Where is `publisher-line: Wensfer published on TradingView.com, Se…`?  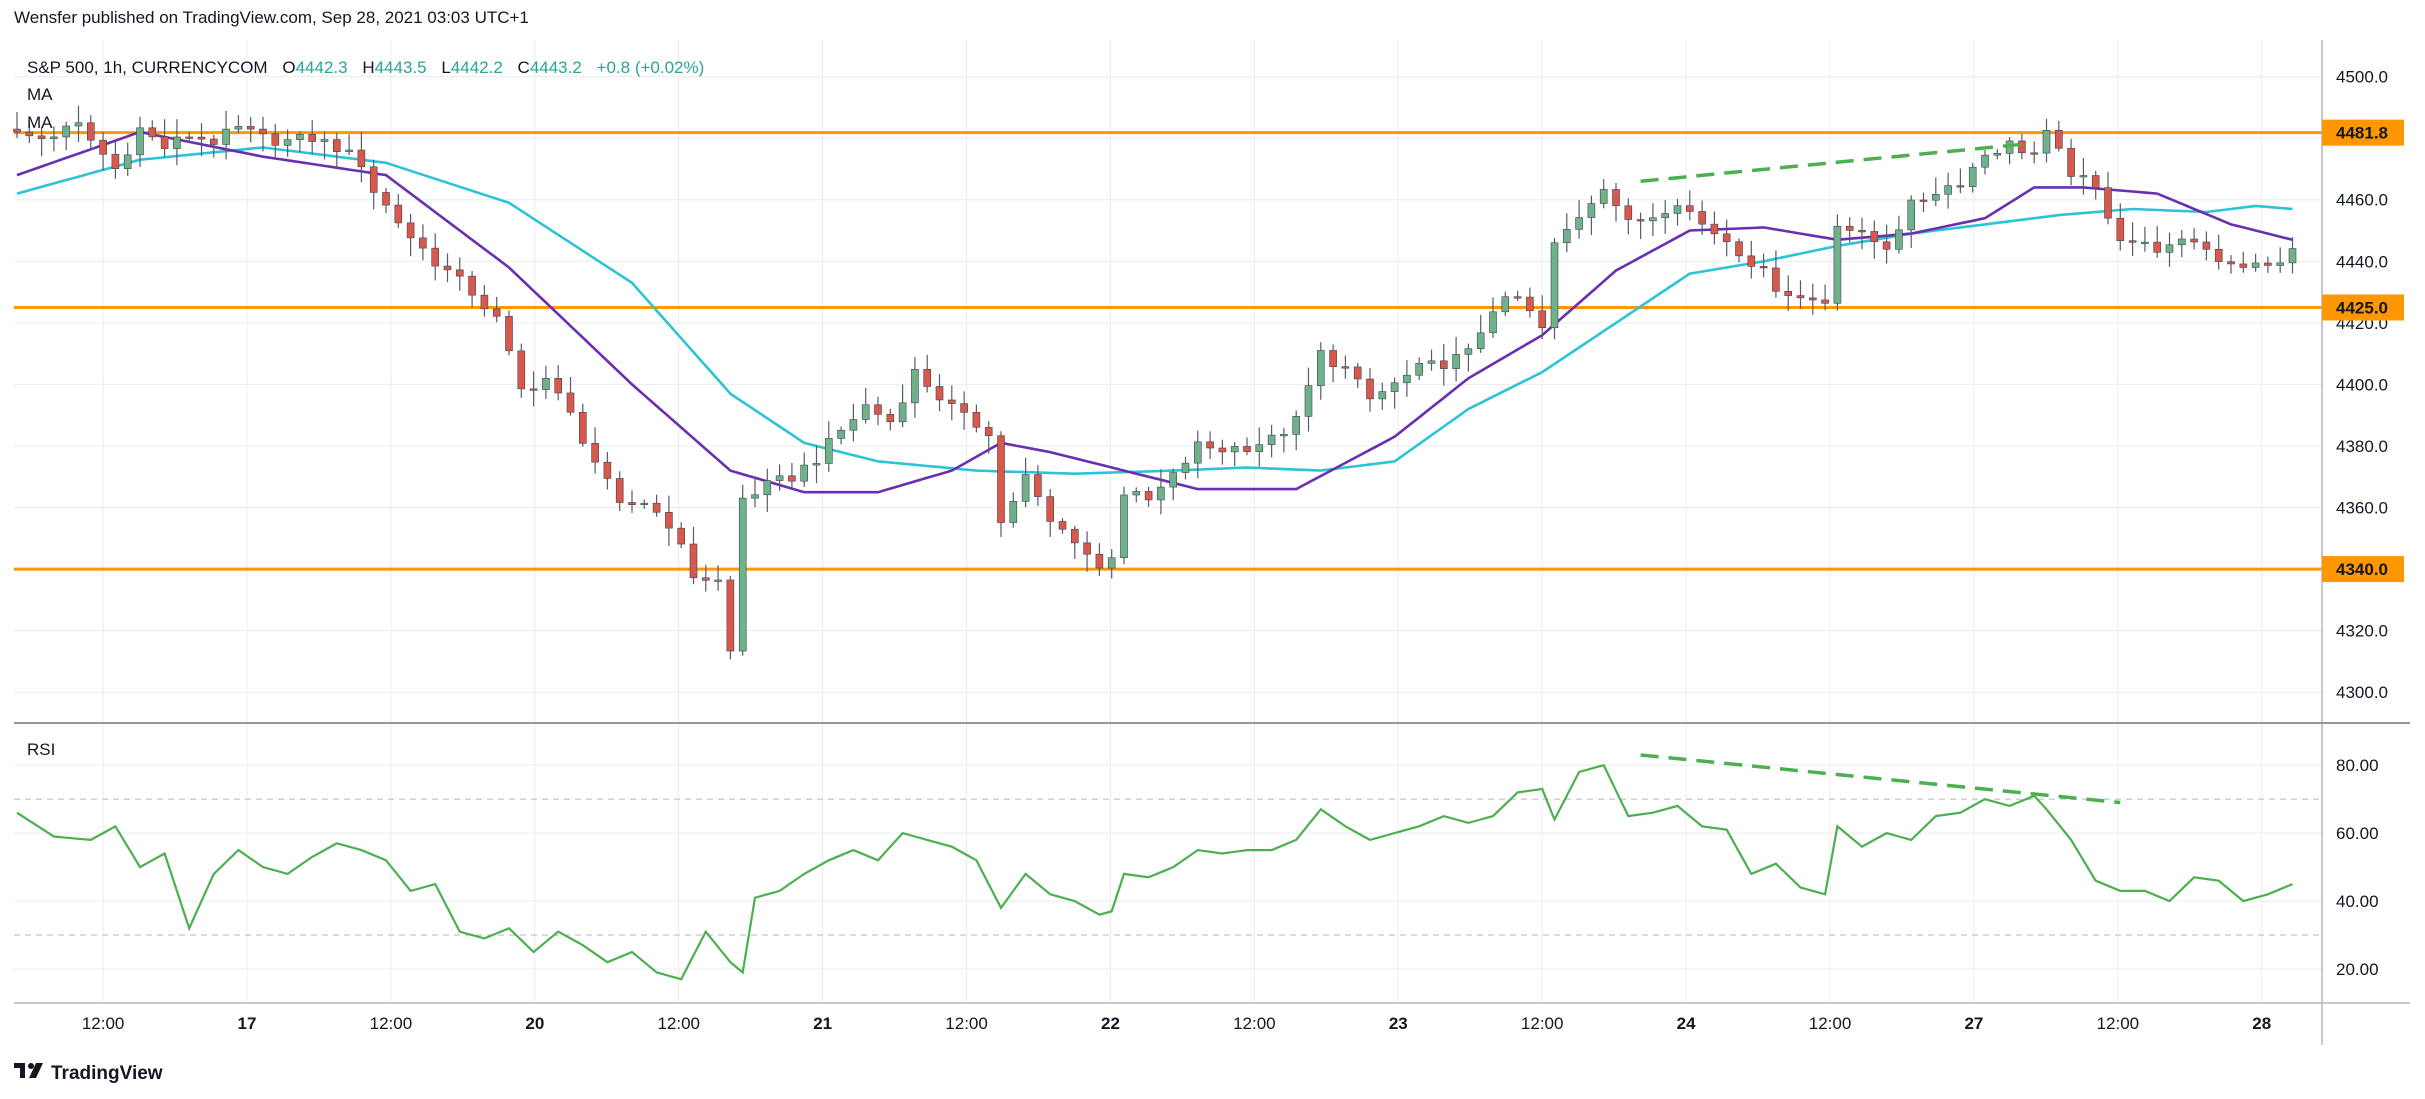
publisher-line: Wensfer published on TradingView.com, Se… is located at coordinates (271, 17).